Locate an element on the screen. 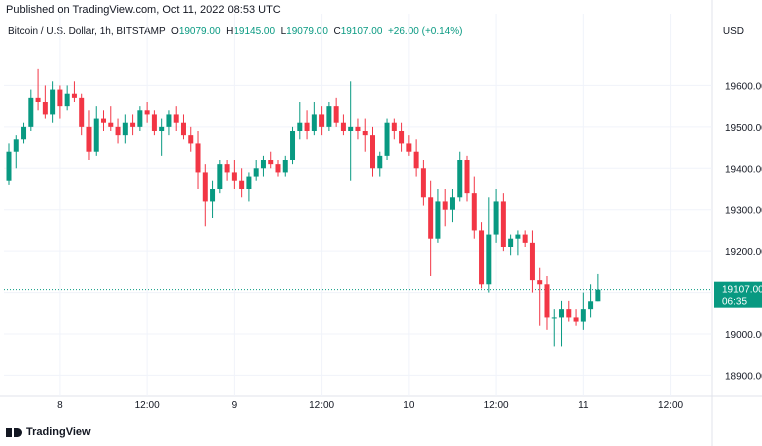  x-tick-label: 10 is located at coordinates (409, 405).